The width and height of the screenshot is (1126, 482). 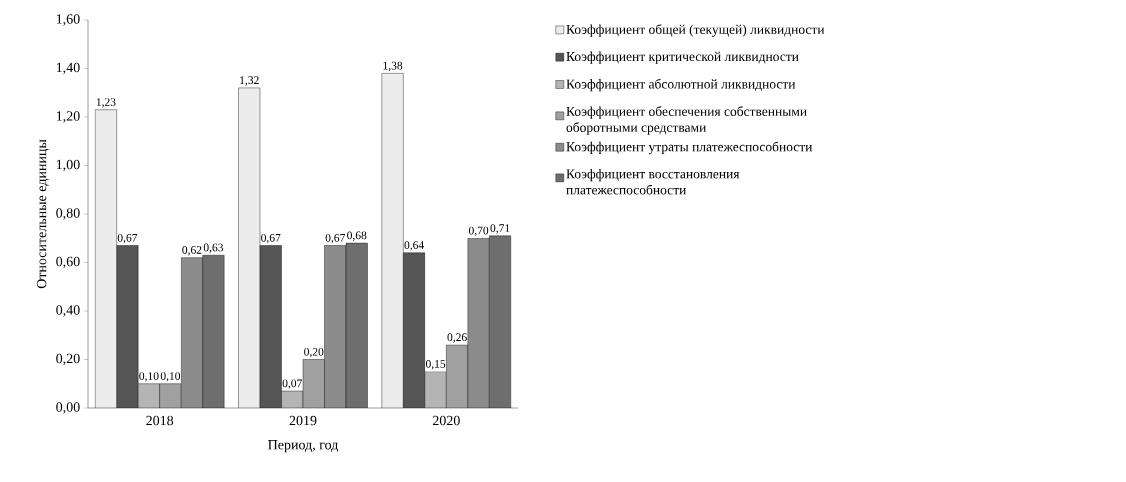 I want to click on data-label: 0,15, so click(x=435, y=365).